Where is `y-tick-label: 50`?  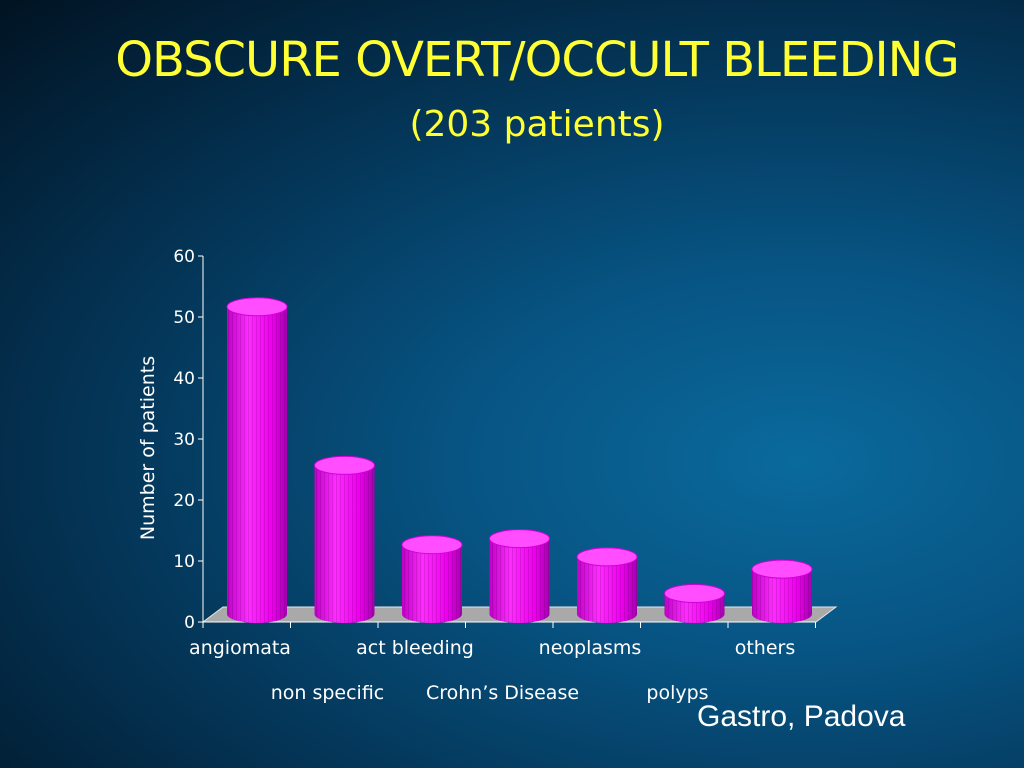
y-tick-label: 50 is located at coordinates (184, 318).